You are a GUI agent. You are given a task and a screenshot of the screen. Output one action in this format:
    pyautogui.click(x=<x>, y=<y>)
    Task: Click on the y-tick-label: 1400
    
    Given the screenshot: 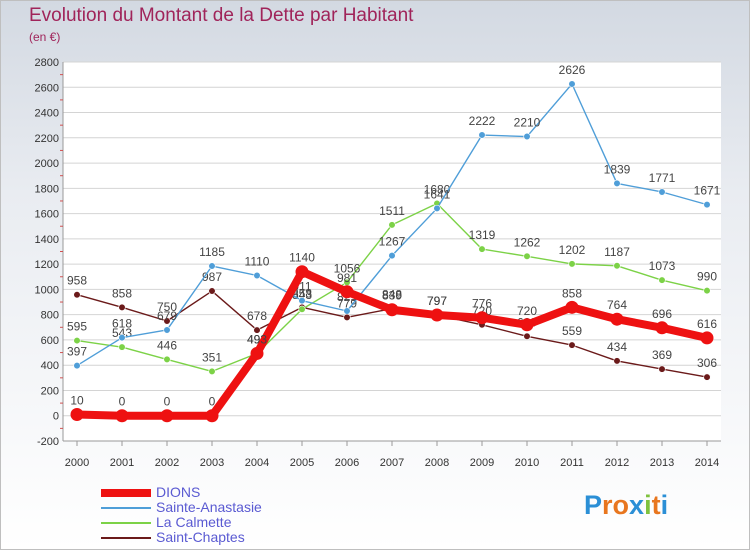 What is the action you would take?
    pyautogui.click(x=47, y=240)
    